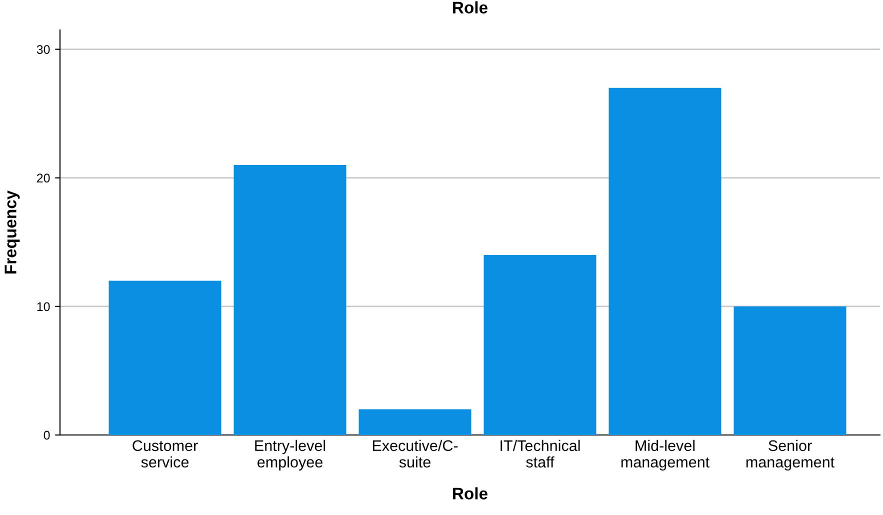 This screenshot has width=883, height=515. Describe the element at coordinates (47, 435) in the screenshot. I see `y-tick-label: 0` at that location.